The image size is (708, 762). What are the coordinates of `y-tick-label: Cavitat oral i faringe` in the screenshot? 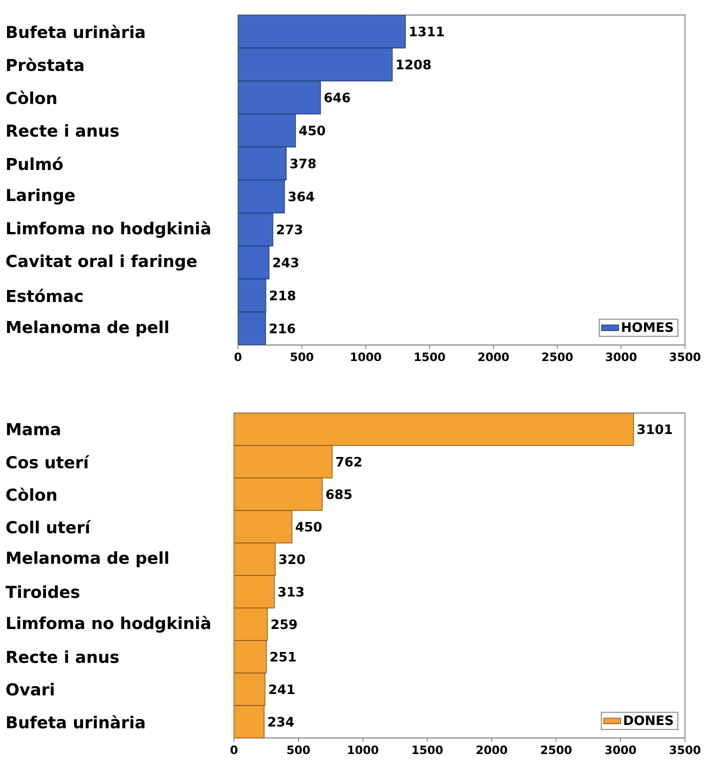 It's located at (101, 262).